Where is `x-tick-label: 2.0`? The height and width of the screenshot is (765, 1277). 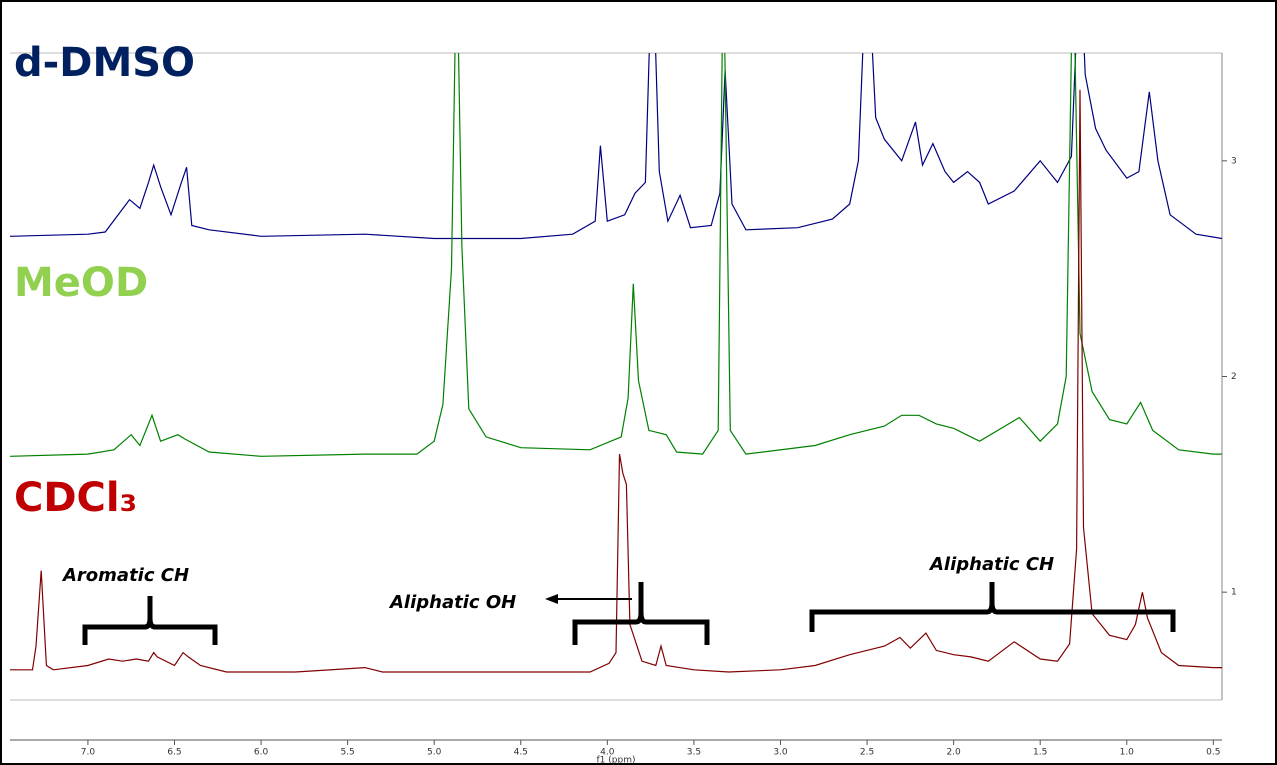
x-tick-label: 2.0 is located at coordinates (953, 753).